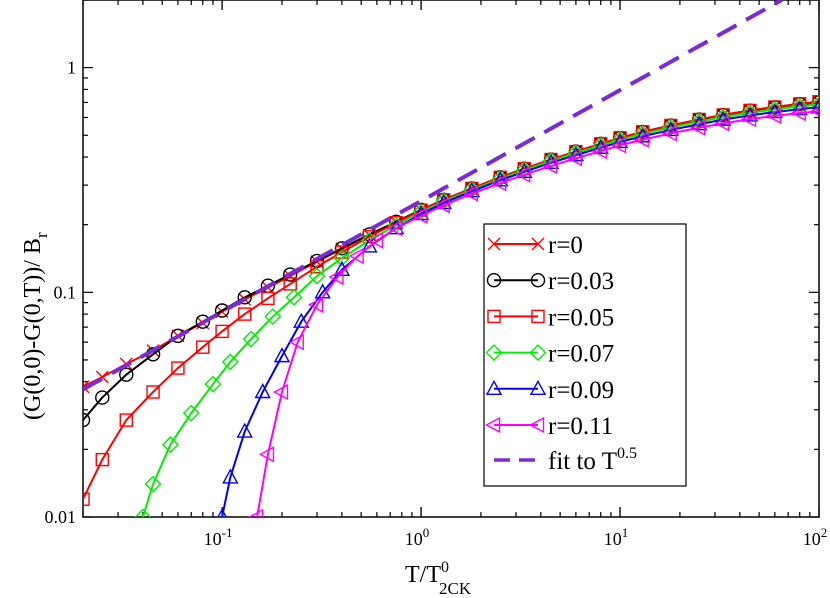 The height and width of the screenshot is (598, 830). What do you see at coordinates (565, 245) in the screenshot?
I see `legend-label: r=0` at bounding box center [565, 245].